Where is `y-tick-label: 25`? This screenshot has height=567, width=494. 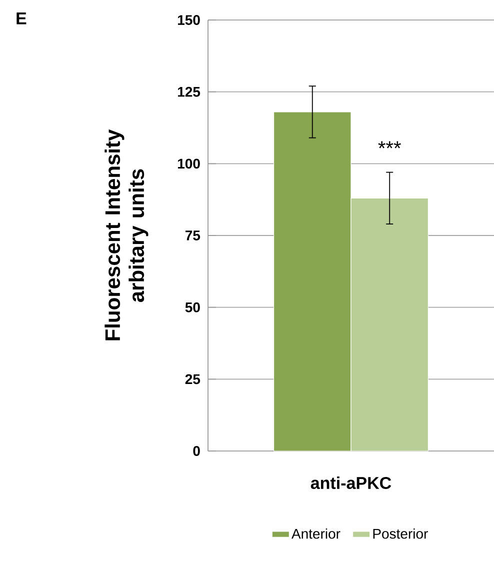 y-tick-label: 25 is located at coordinates (192, 379).